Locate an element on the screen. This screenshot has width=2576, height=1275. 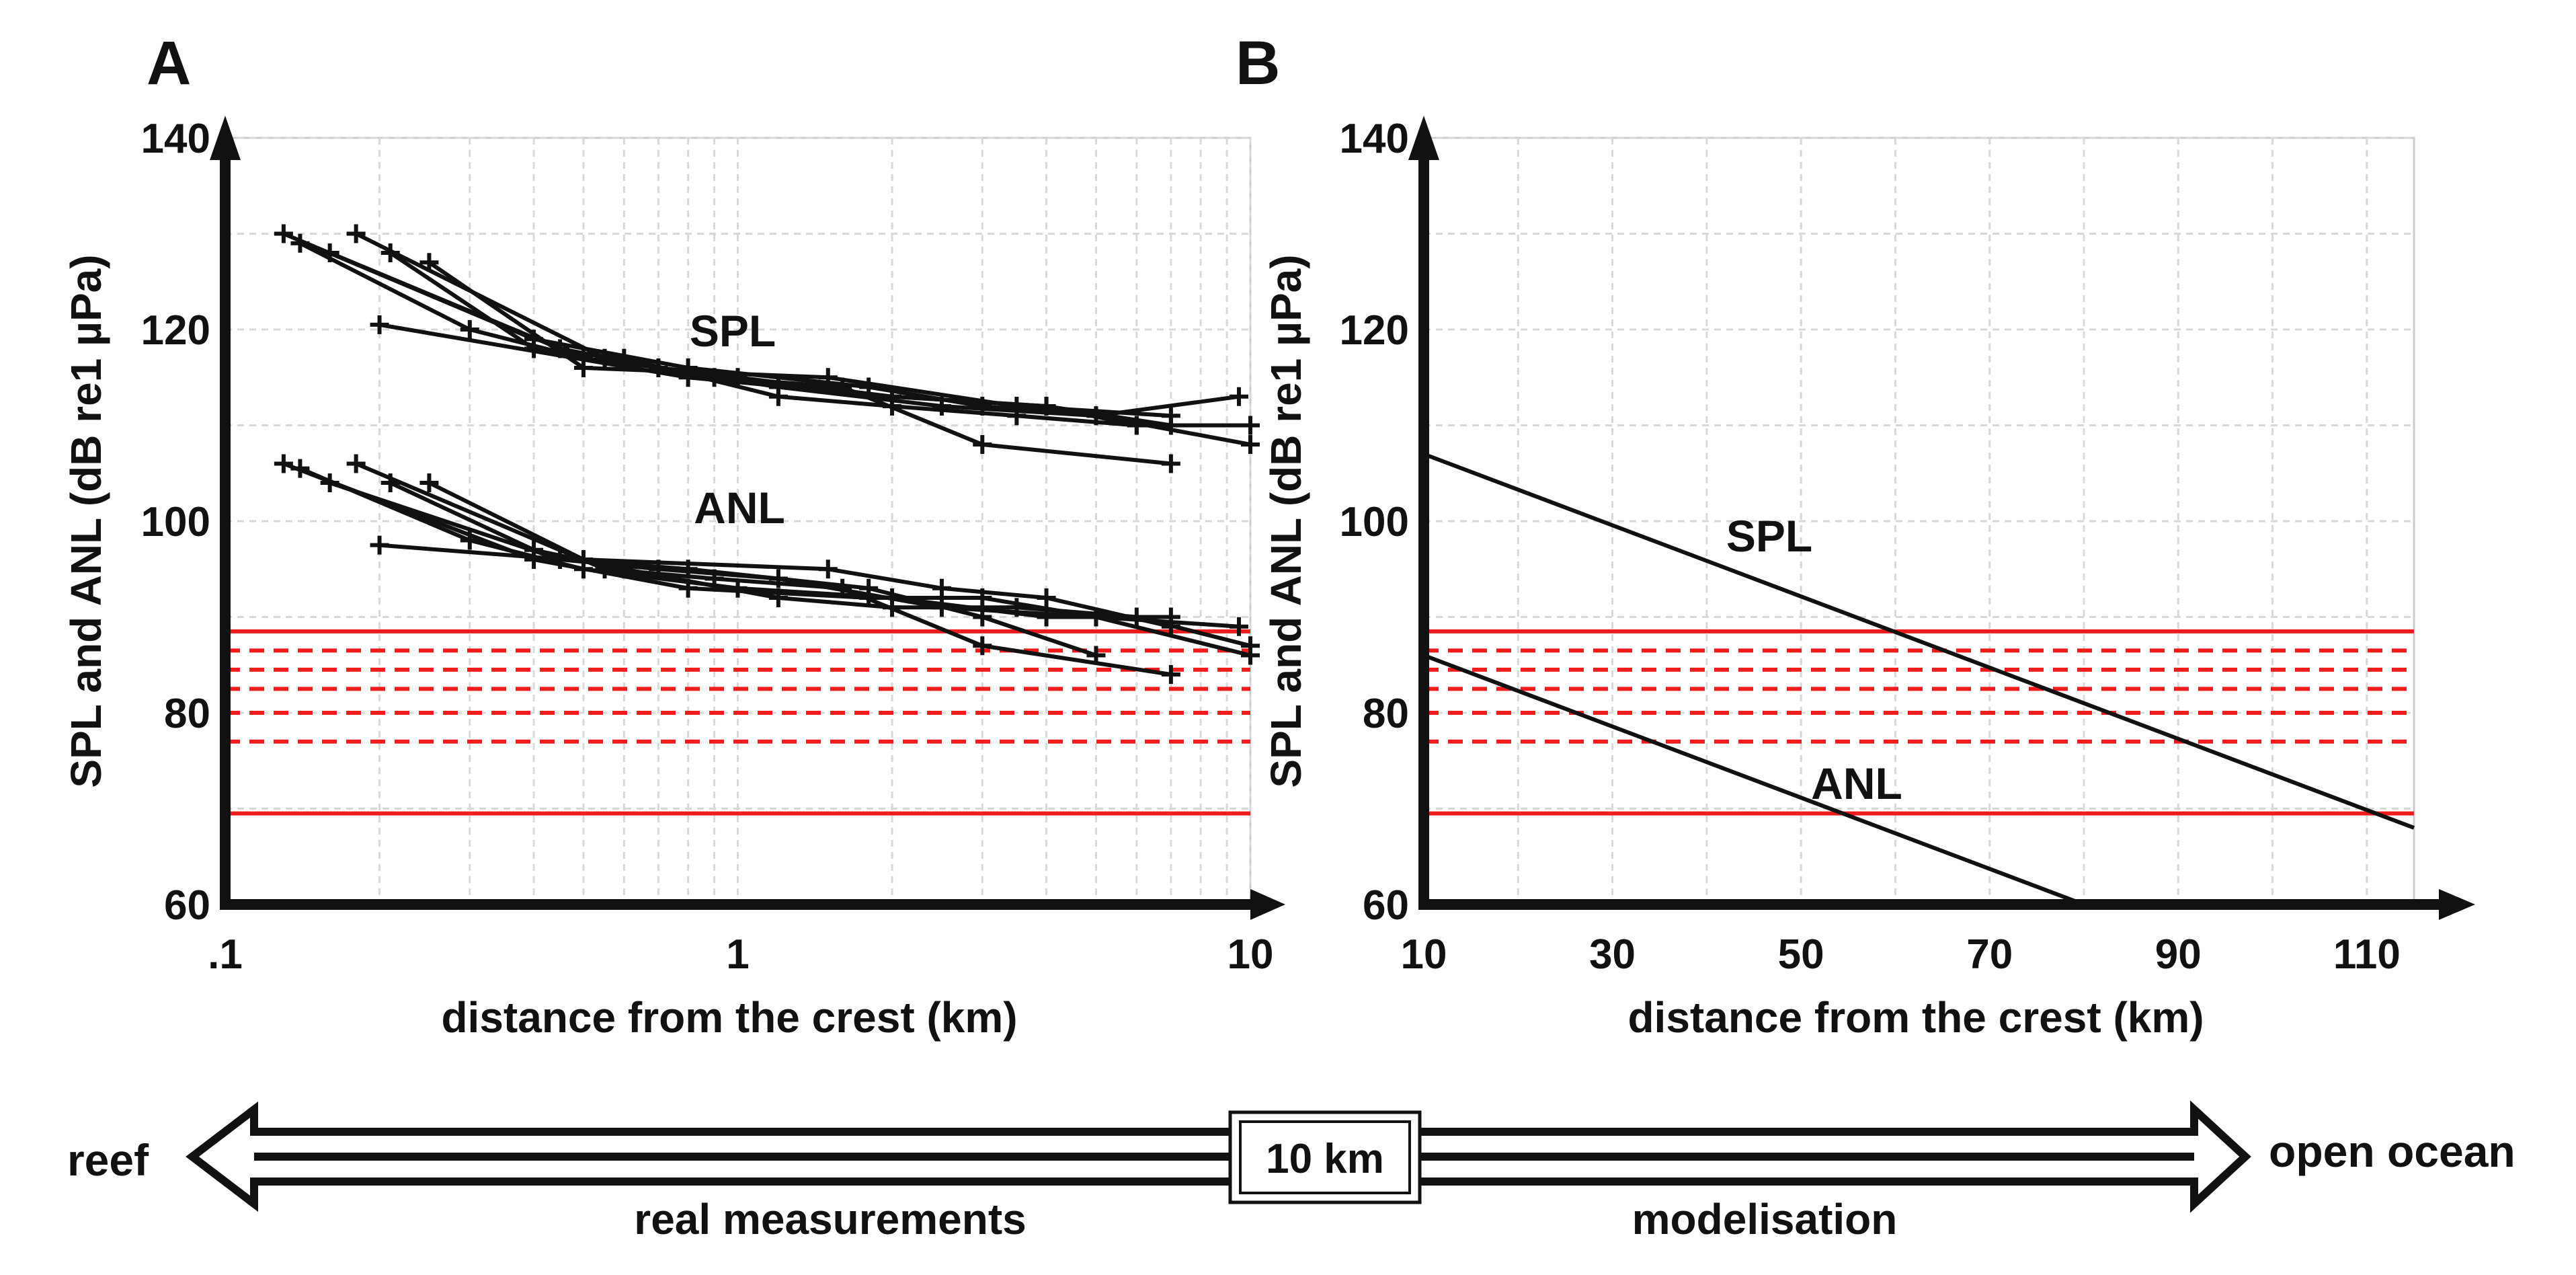
scale-box-inner is located at coordinates (1325, 1157).